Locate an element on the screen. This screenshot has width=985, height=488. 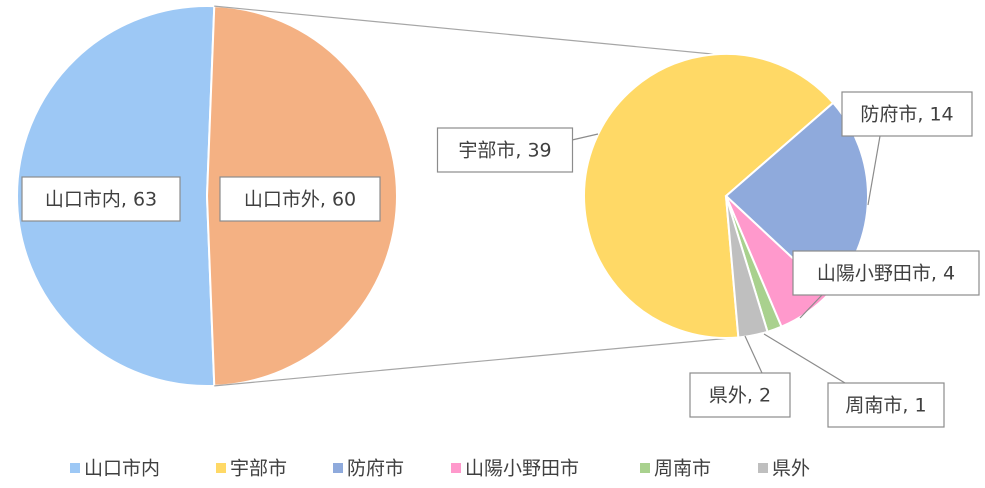
data-label: 宇部市, 39 is located at coordinates (504, 151).